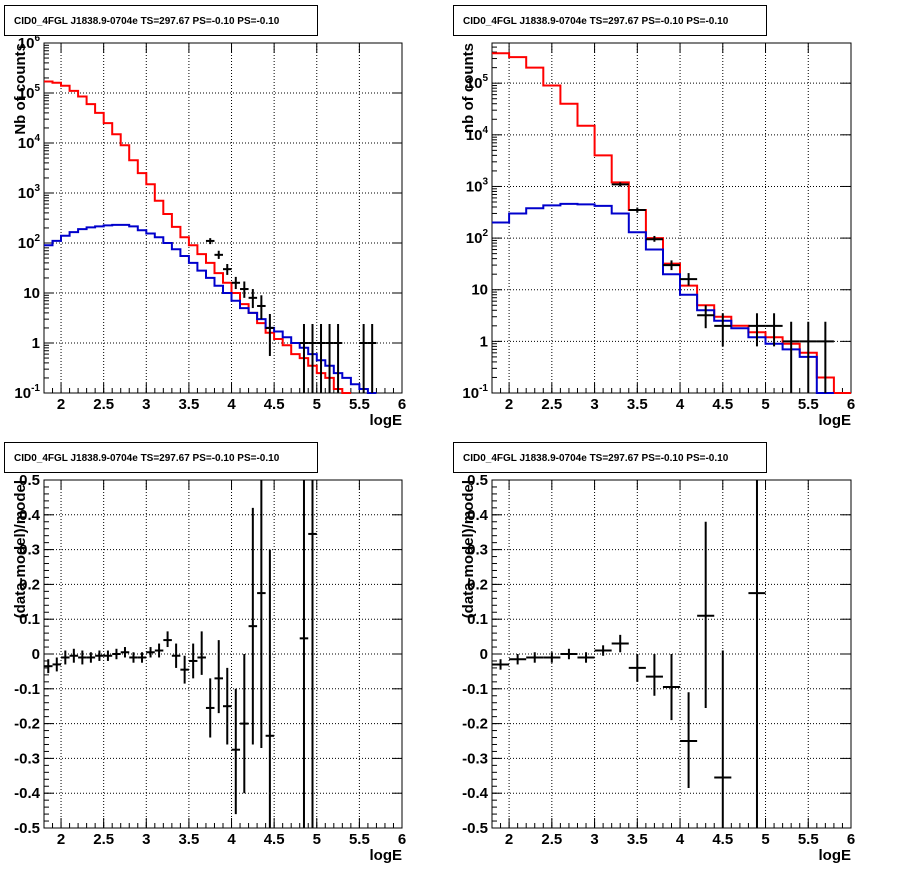 This screenshot has height=875, width=898. What do you see at coordinates (61, 839) in the screenshot?
I see `x-tick-label: 2` at bounding box center [61, 839].